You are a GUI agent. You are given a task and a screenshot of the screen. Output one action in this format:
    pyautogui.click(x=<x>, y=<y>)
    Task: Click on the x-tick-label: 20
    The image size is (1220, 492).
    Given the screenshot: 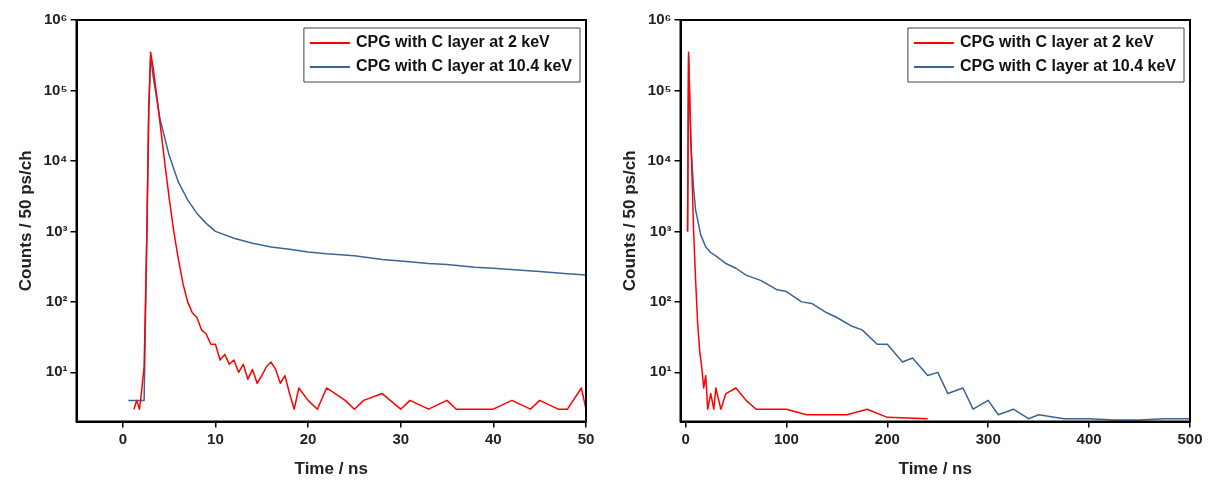 What is the action you would take?
    pyautogui.click(x=308, y=438)
    